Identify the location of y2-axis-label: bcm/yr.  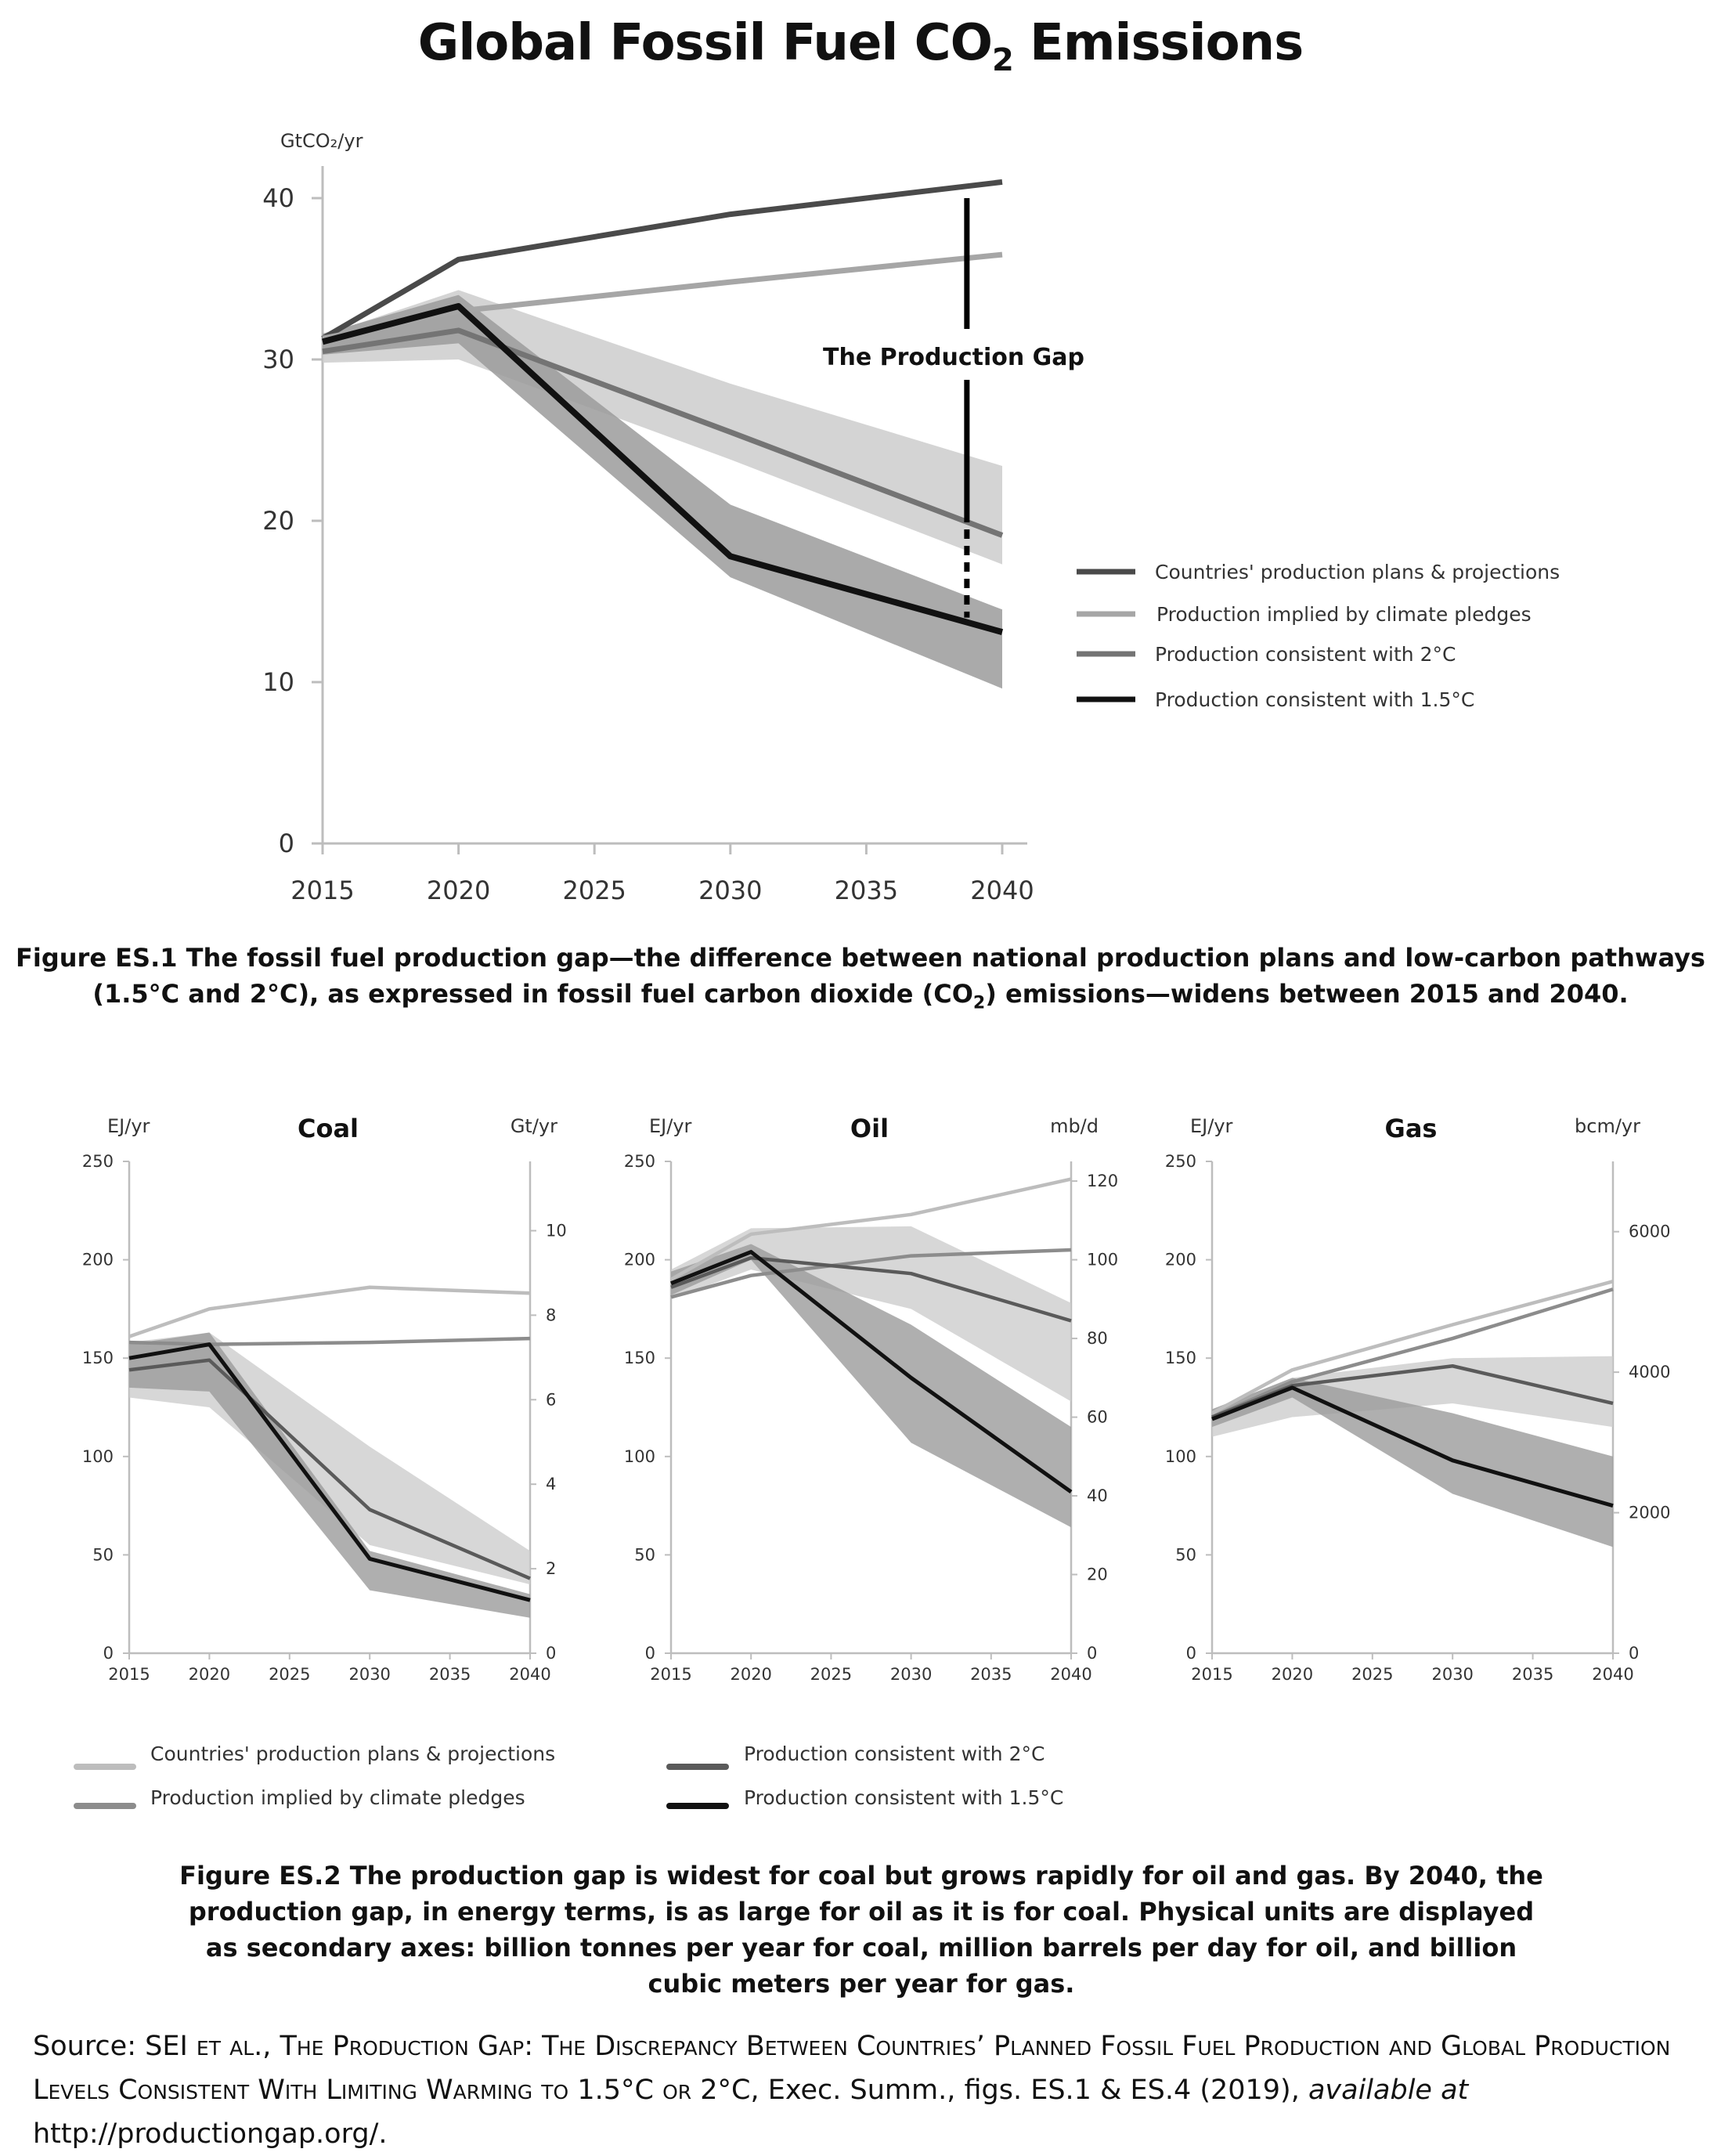
(1608, 1126).